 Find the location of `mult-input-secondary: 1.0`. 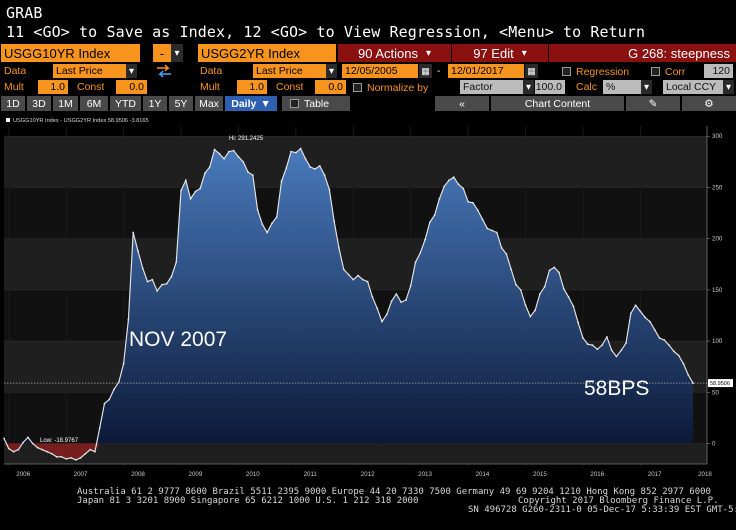

mult-input-secondary: 1.0 is located at coordinates (252, 87).